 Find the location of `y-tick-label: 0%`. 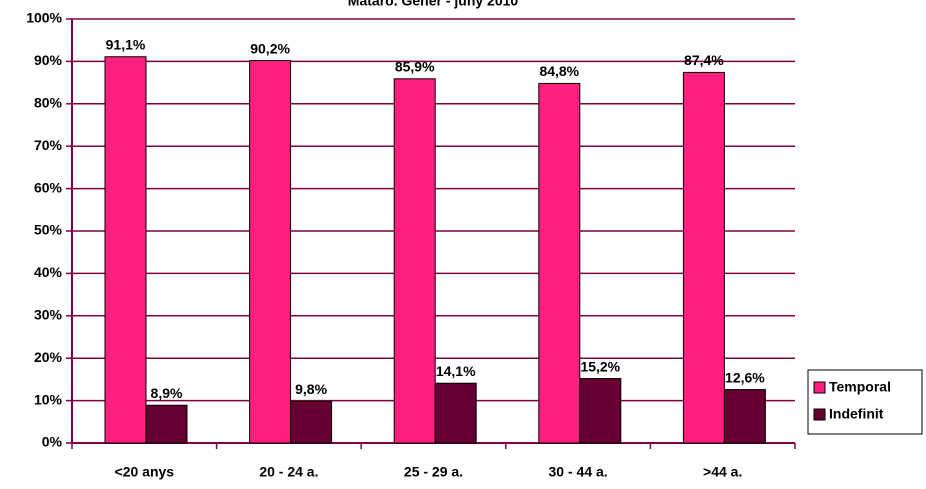

y-tick-label: 0% is located at coordinates (52, 442).